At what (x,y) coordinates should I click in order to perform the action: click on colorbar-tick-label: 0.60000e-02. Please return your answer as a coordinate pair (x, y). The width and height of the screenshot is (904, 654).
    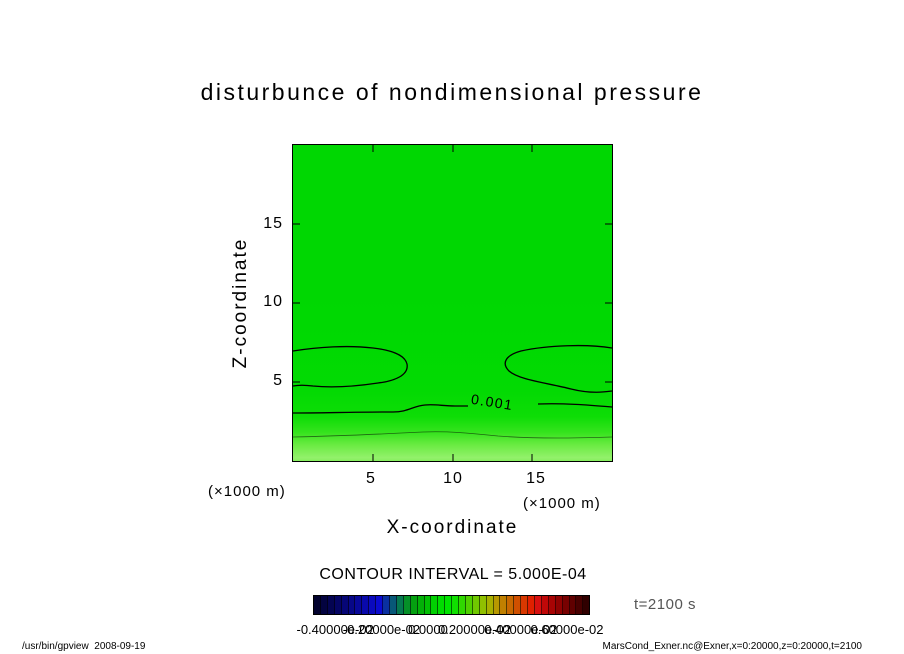
    Looking at the image, I should click on (567, 629).